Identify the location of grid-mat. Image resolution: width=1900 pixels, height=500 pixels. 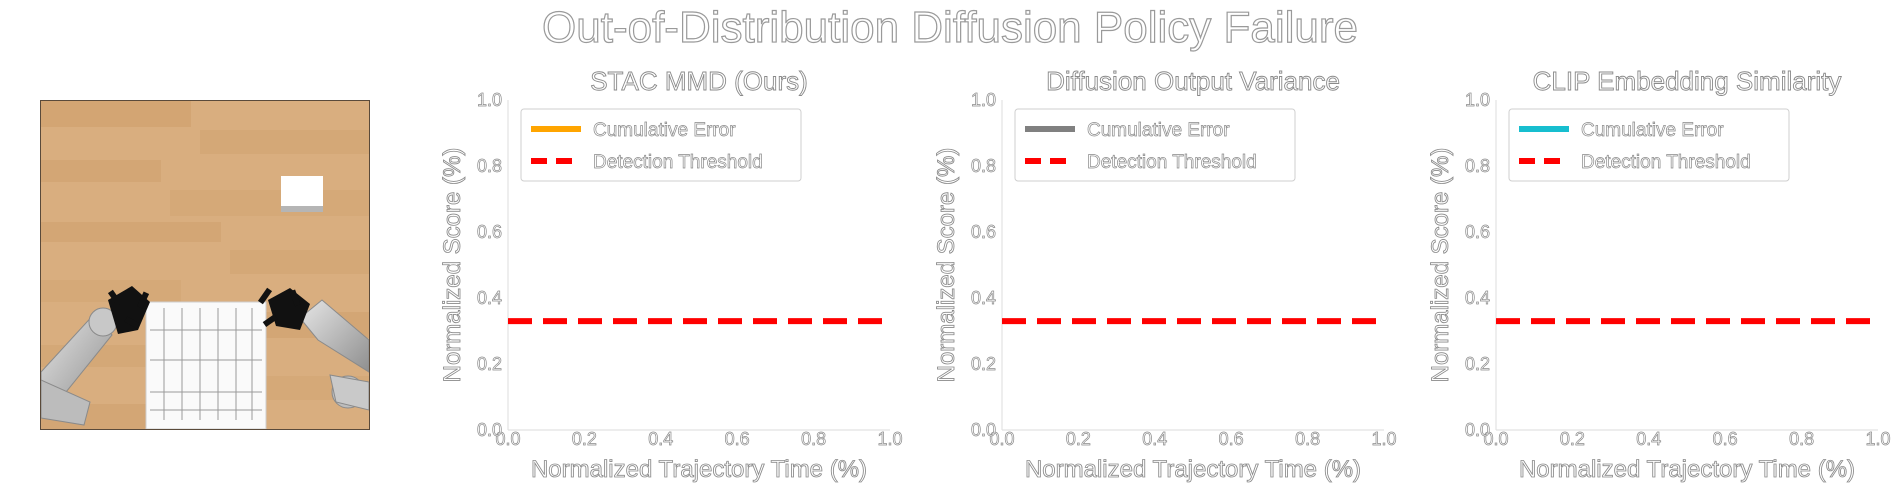
(206, 365).